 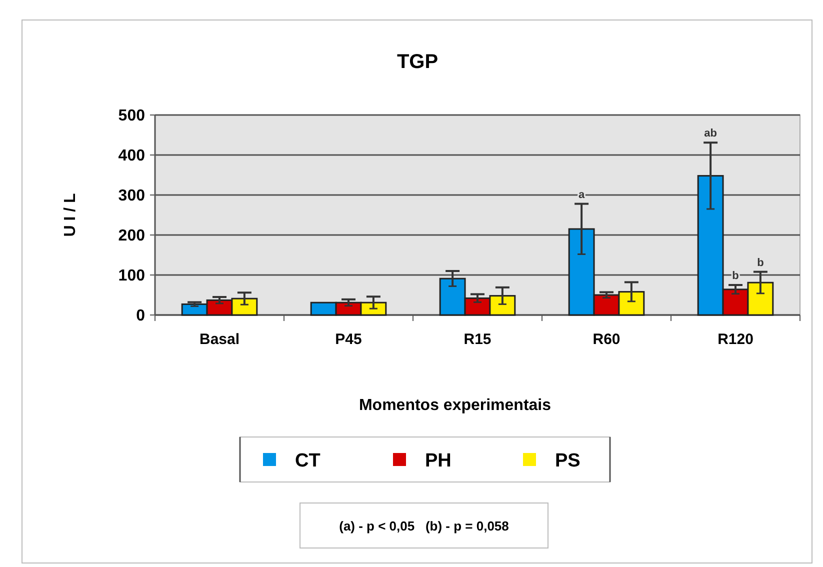 I want to click on annotation: b, so click(x=760, y=262).